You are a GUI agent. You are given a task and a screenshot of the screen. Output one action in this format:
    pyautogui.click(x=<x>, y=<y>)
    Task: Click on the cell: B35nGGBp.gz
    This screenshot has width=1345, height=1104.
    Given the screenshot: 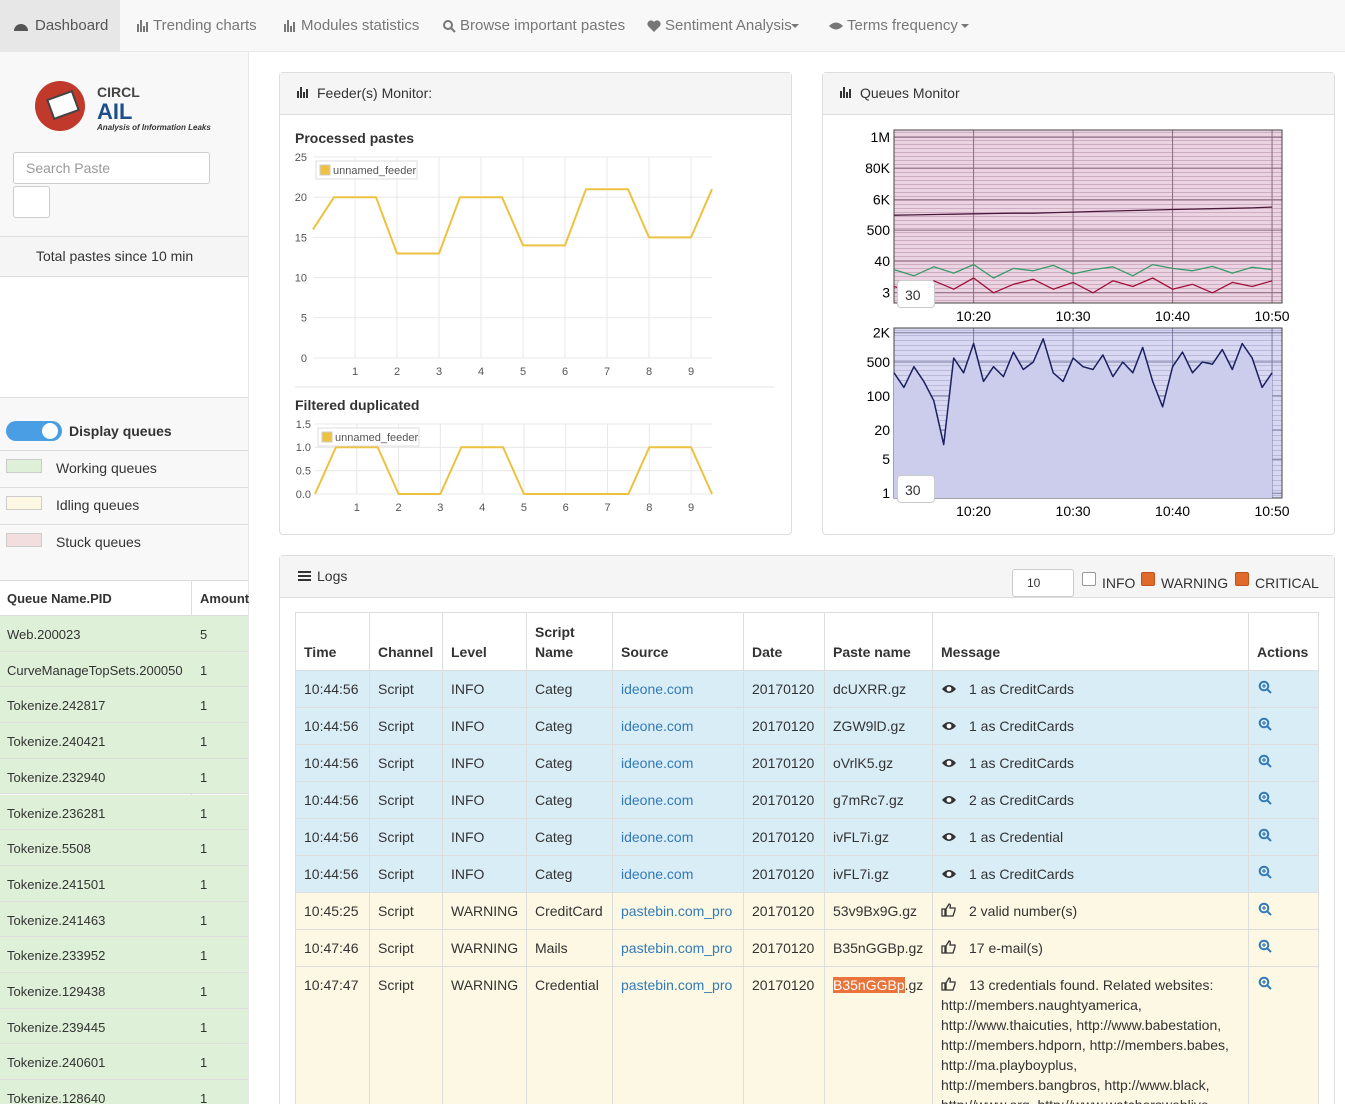 What is the action you would take?
    pyautogui.click(x=879, y=948)
    